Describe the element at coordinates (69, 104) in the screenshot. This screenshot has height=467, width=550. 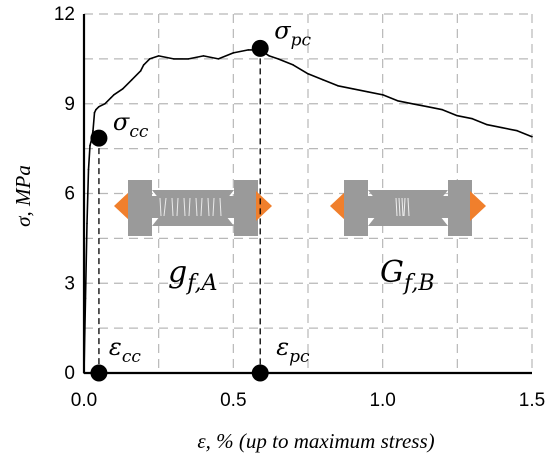
I see `y-tick-label: 9` at that location.